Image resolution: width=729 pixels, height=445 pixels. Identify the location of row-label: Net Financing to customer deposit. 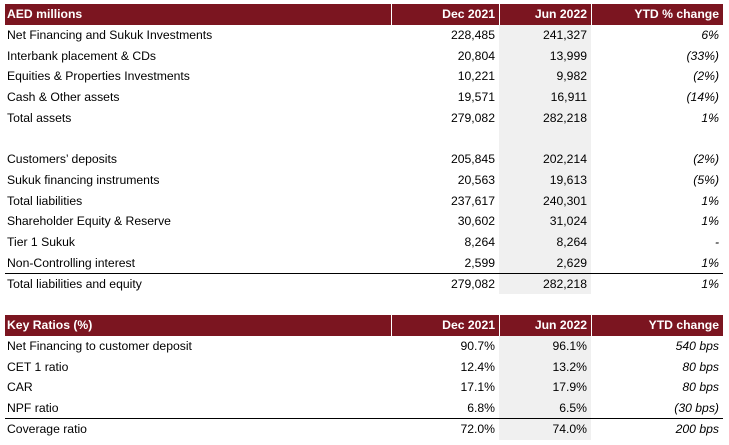
(99, 346).